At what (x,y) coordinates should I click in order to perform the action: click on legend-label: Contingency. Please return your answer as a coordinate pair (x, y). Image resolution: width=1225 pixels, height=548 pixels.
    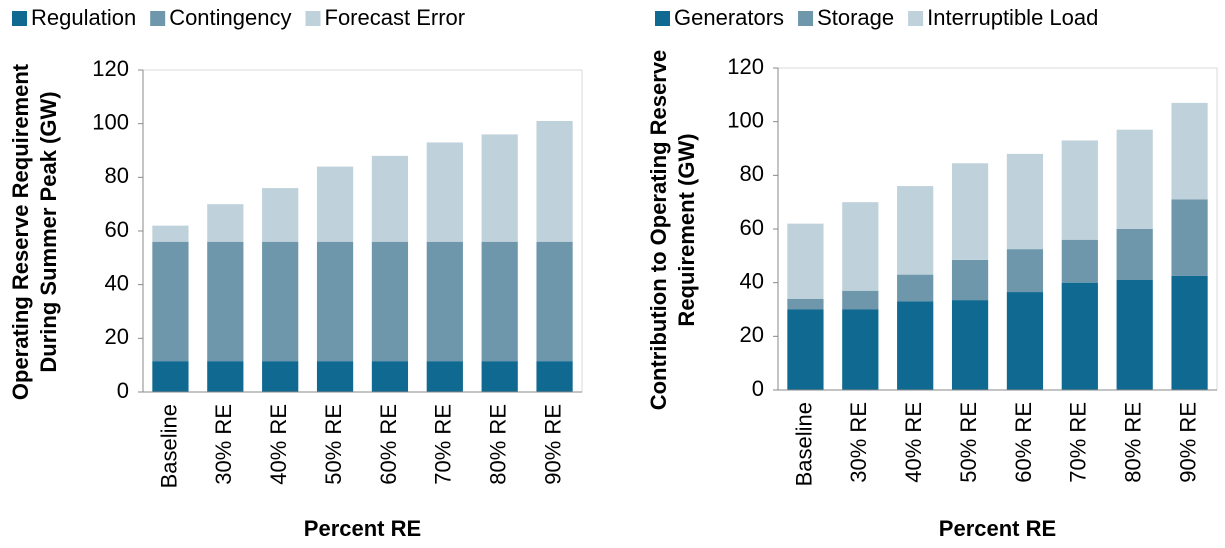
    Looking at the image, I should click on (230, 17).